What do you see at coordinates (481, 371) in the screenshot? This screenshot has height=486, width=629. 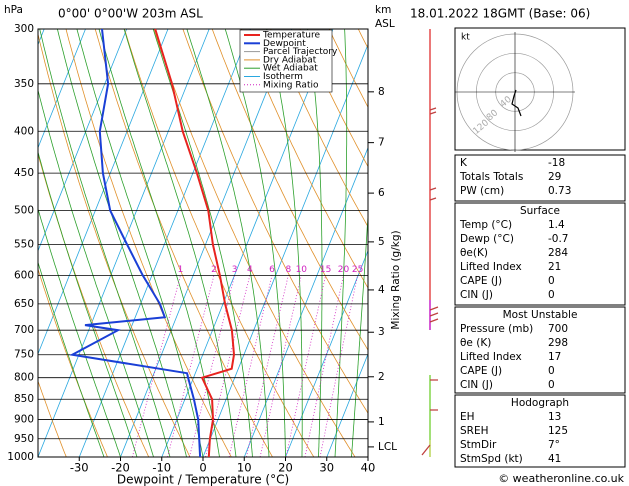 I see `row-label: CAPE (J)` at bounding box center [481, 371].